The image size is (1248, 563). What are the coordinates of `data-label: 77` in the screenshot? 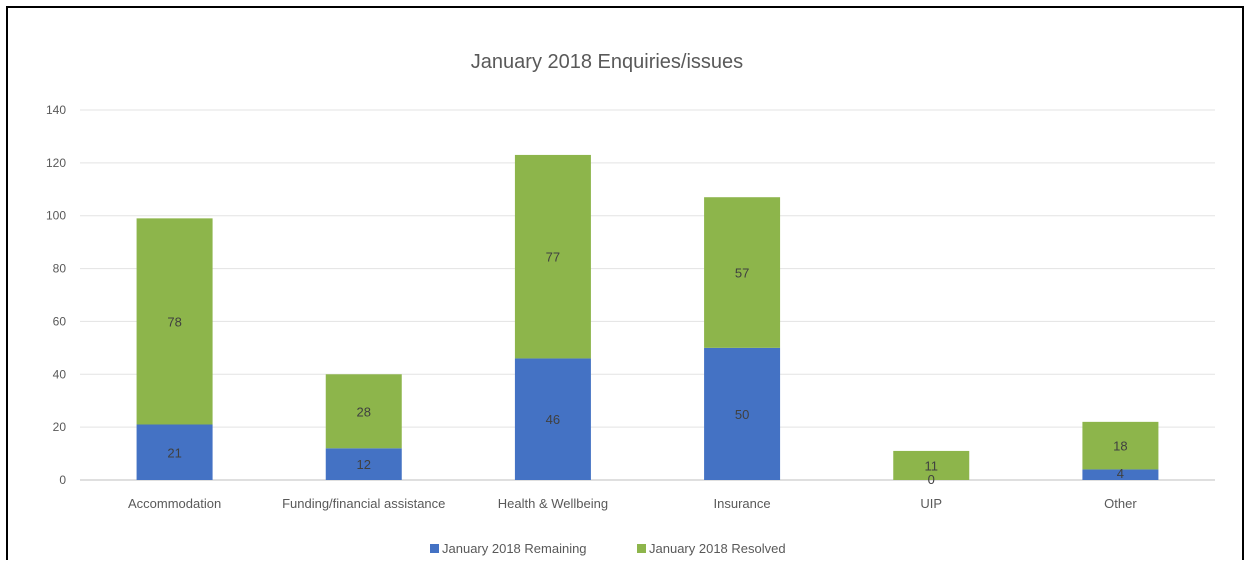 It's located at (553, 257).